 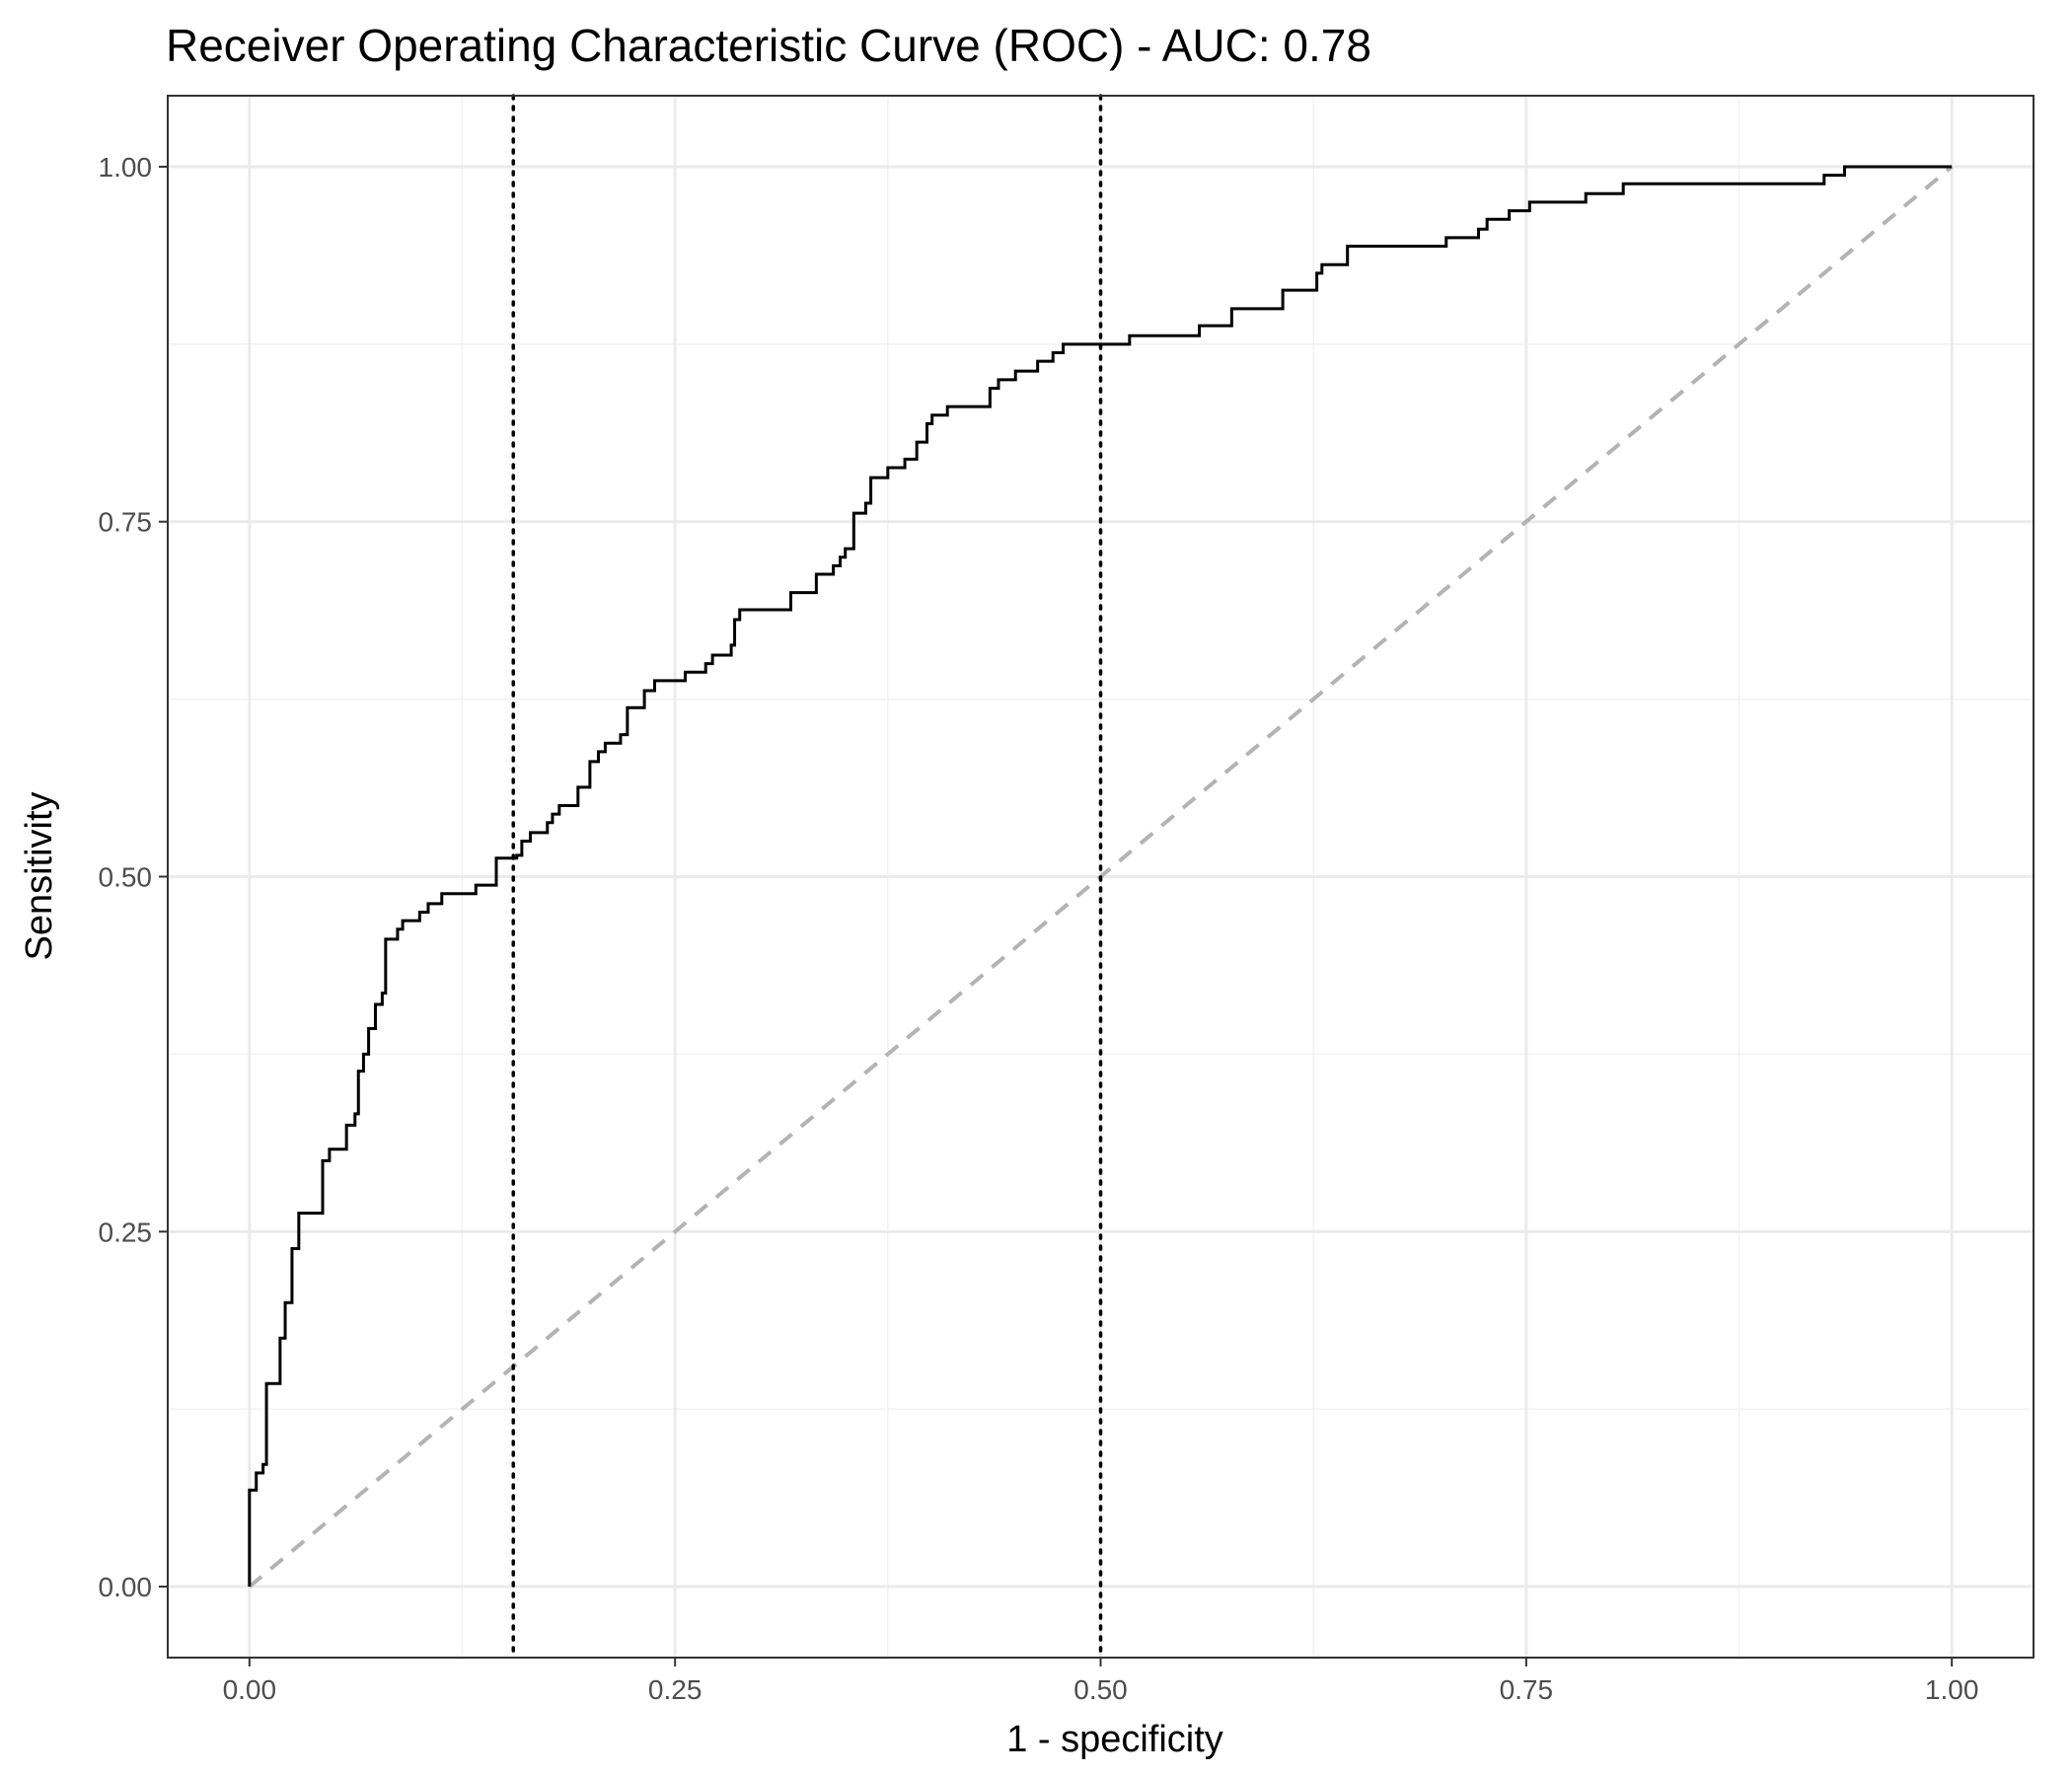 What do you see at coordinates (1527, 1690) in the screenshot?
I see `x-tick-label: 0.75` at bounding box center [1527, 1690].